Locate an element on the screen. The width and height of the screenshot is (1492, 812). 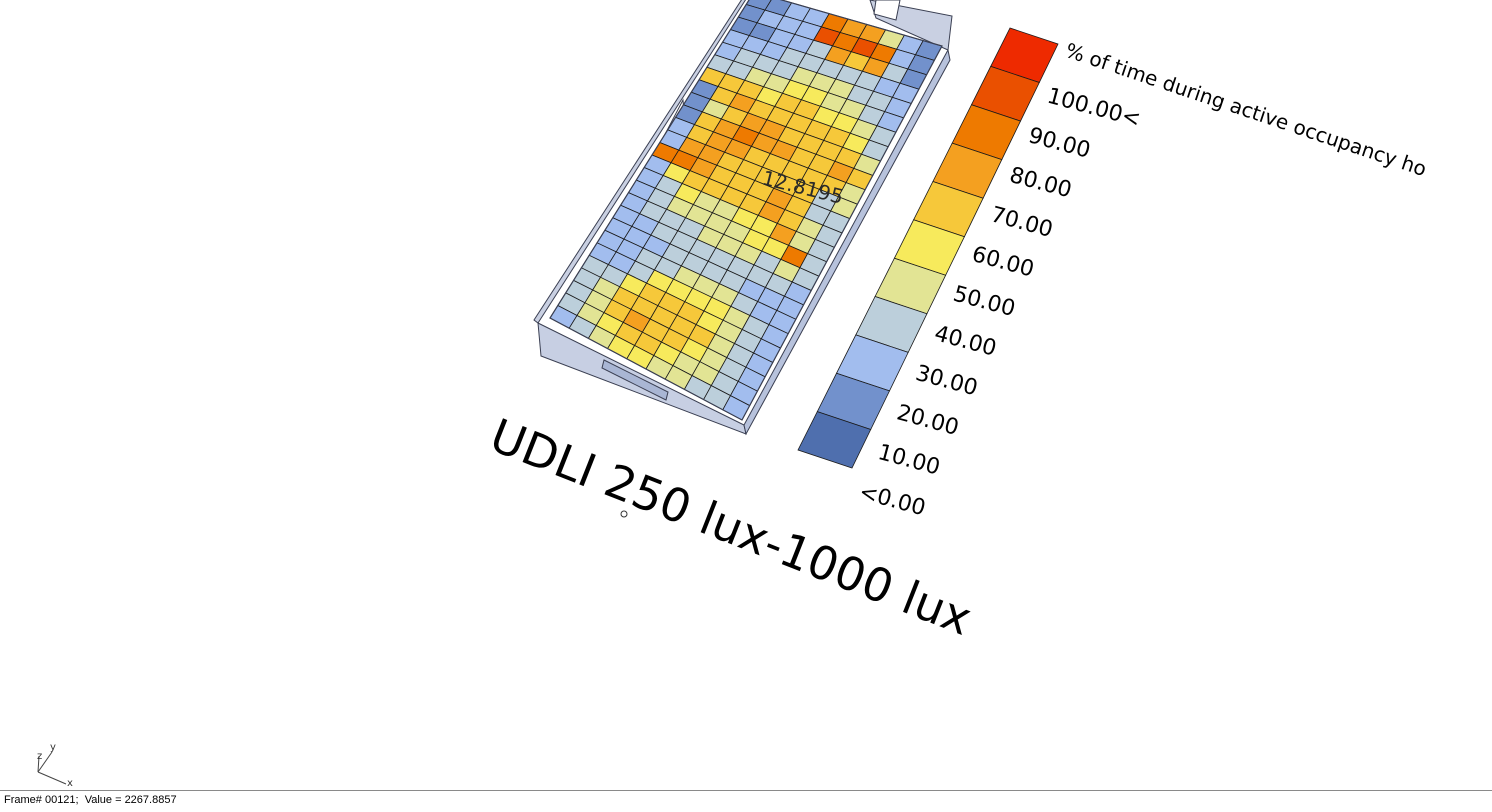
window-opening-bottom is located at coordinates (635, 380).